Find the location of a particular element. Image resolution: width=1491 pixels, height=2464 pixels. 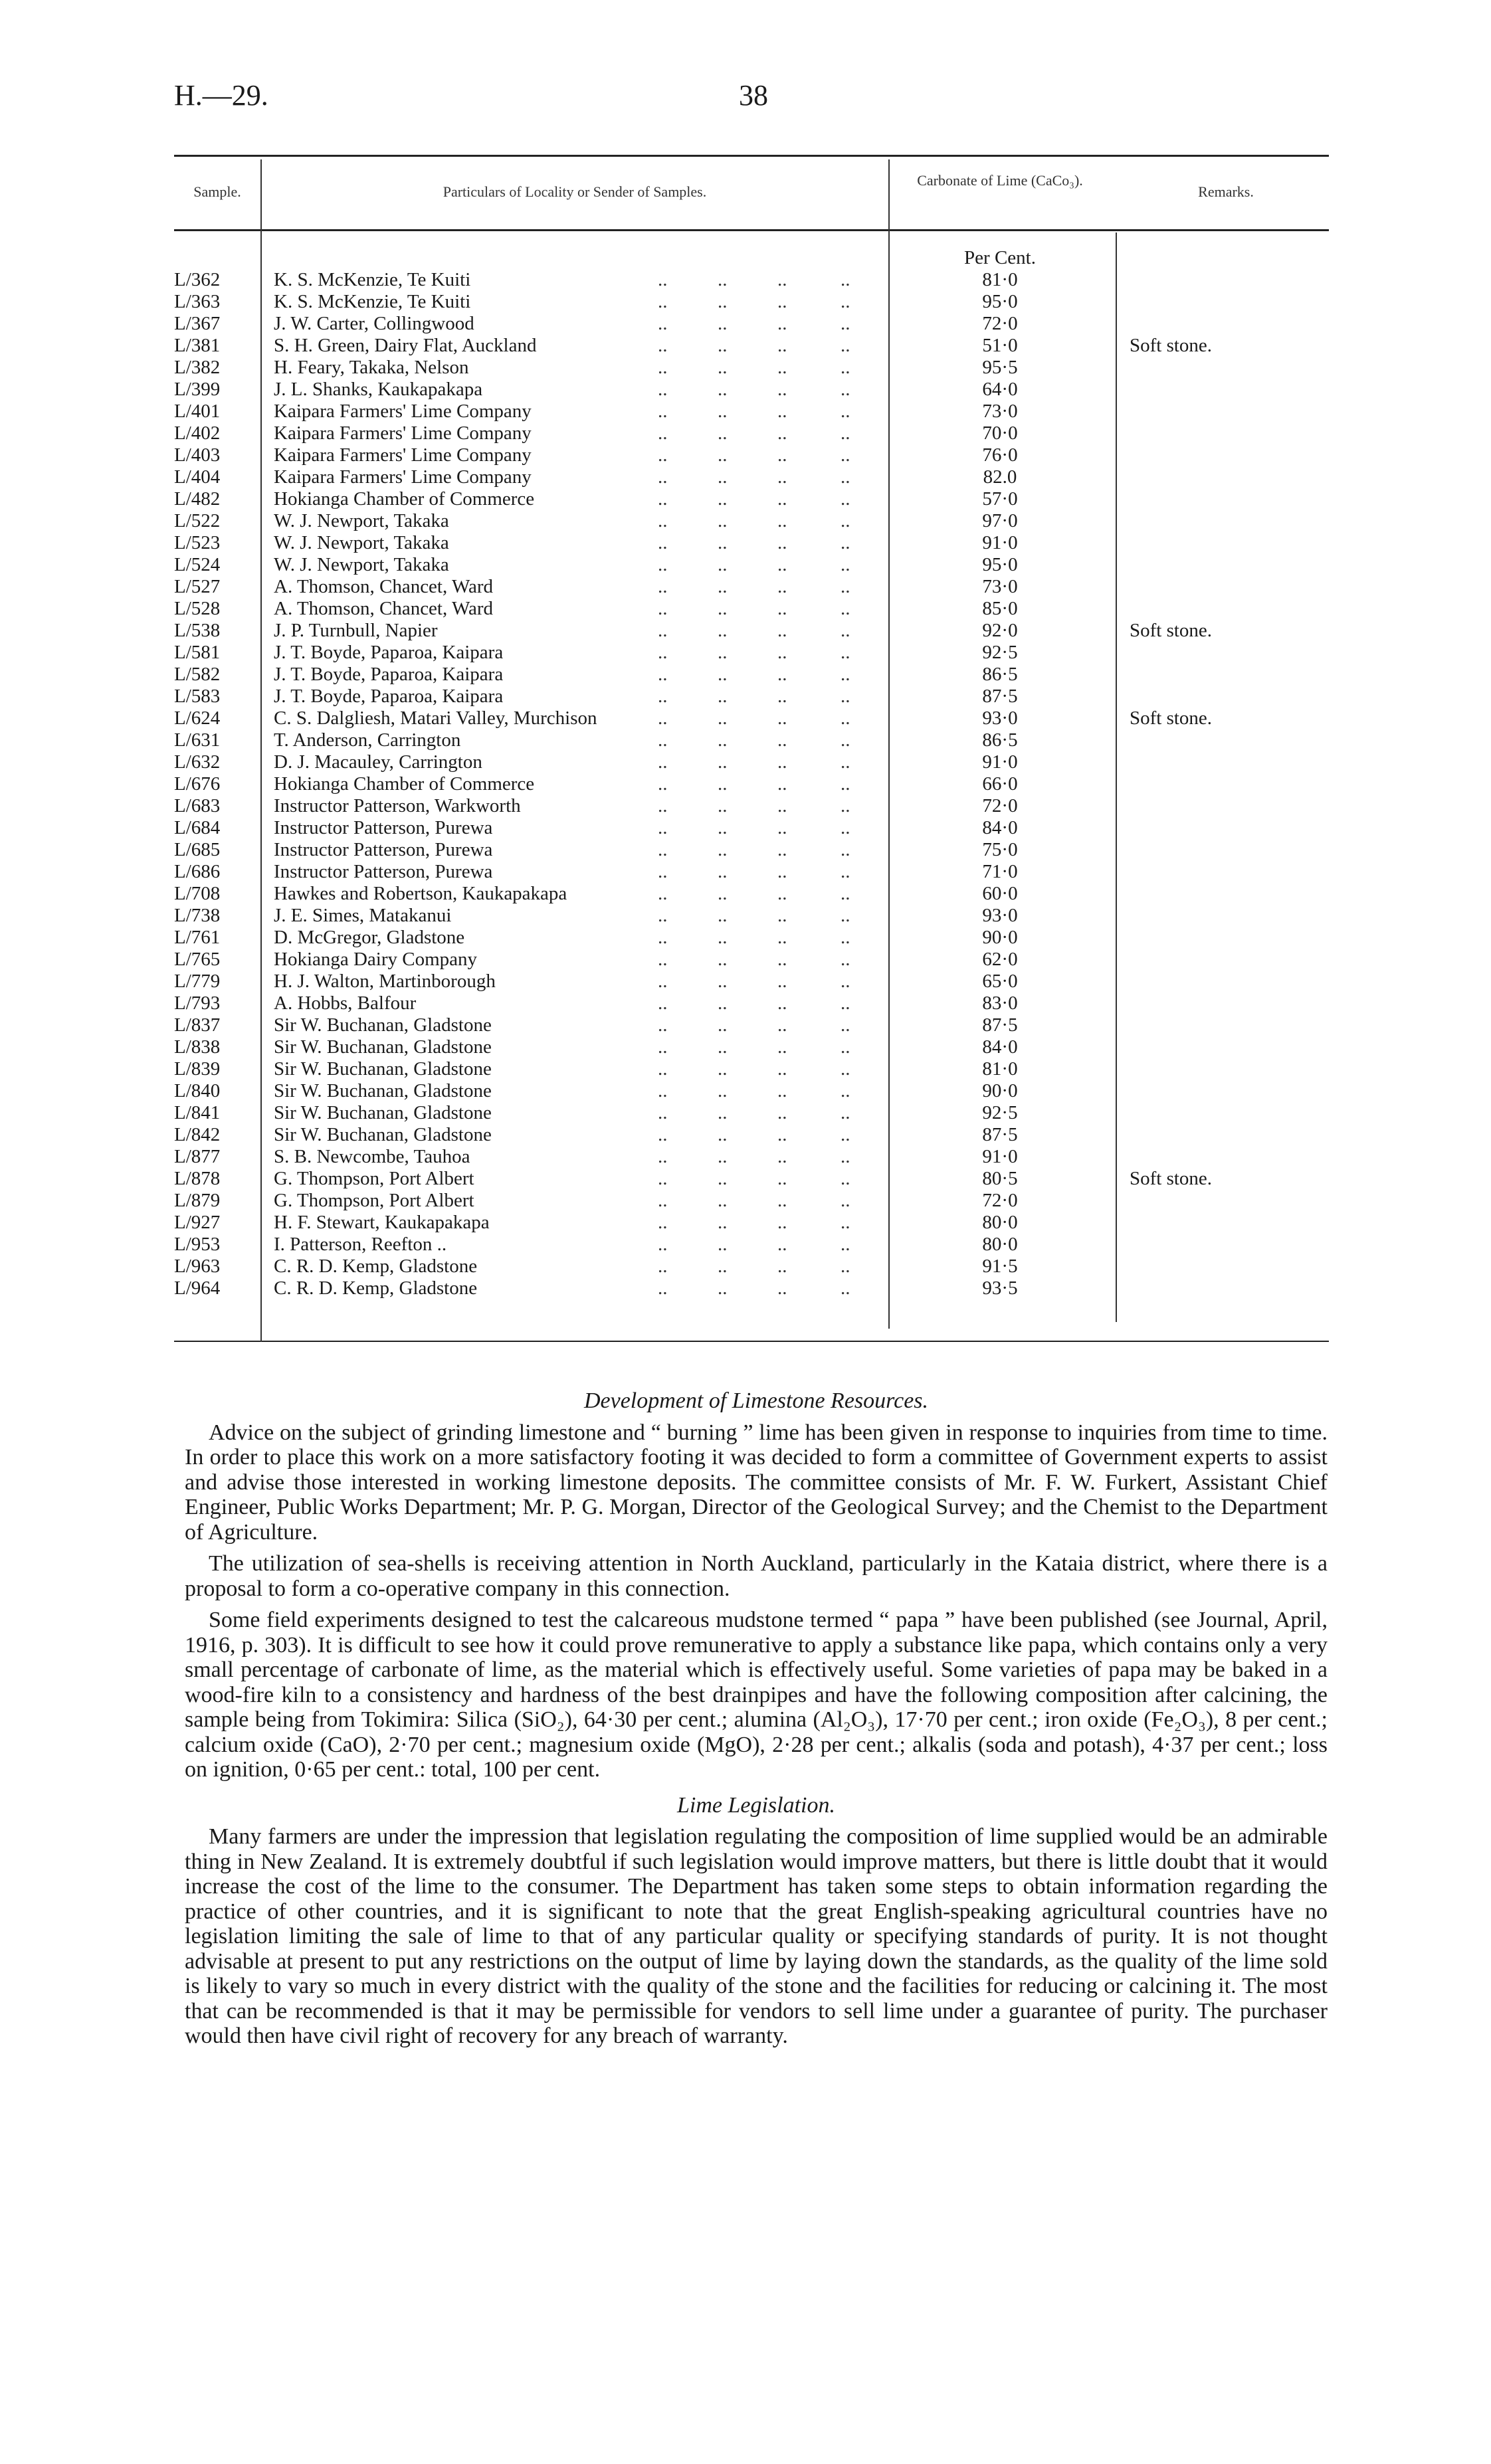

particulars-cell: A. Thomson, Chancet, Ward is located at coordinates (384, 586).